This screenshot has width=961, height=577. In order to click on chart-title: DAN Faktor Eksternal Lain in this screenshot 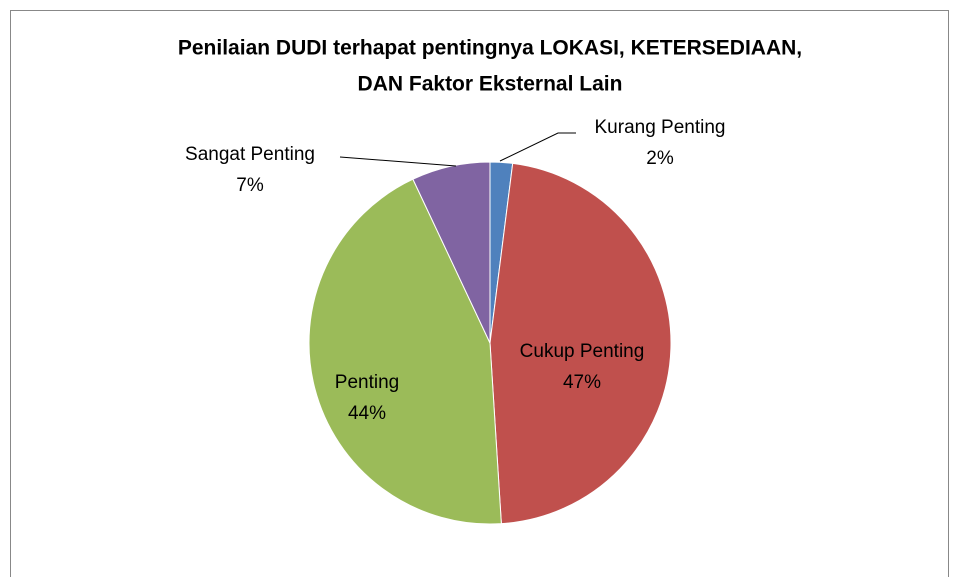, I will do `click(490, 84)`.